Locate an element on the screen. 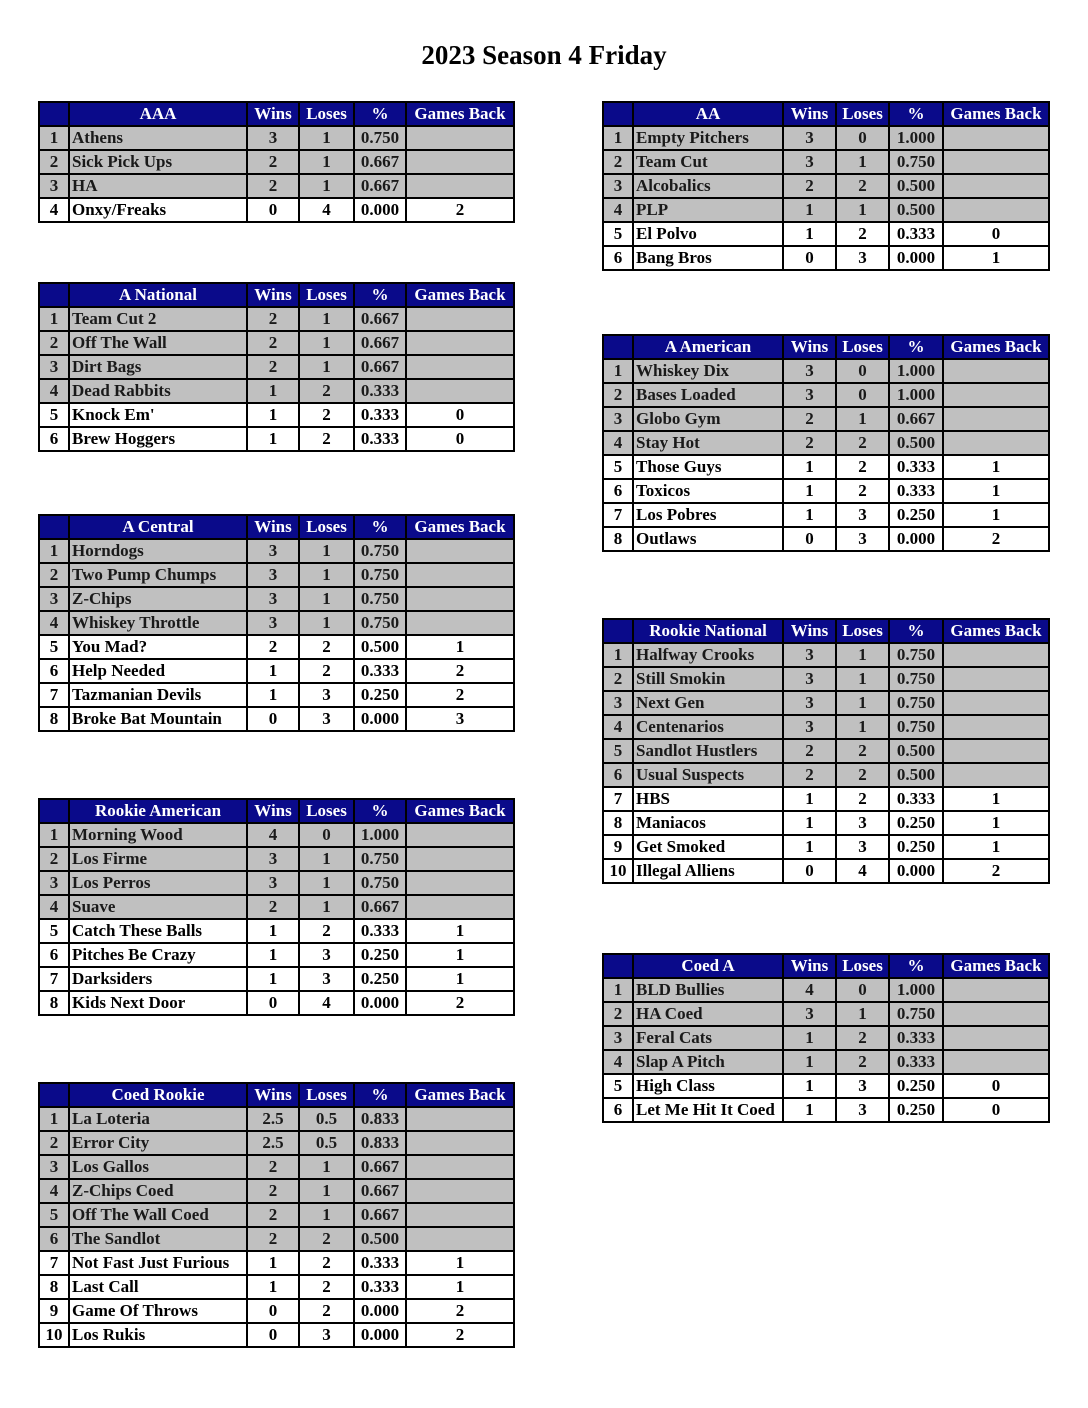  team-cell: Z-Chips is located at coordinates (158, 599).